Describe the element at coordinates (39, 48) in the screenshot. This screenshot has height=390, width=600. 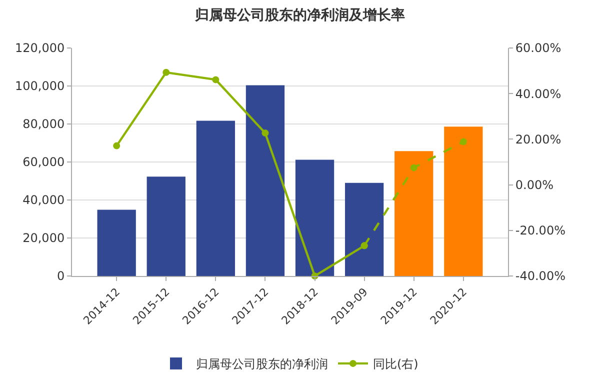
I see `y-tick-label: 120,000` at that location.